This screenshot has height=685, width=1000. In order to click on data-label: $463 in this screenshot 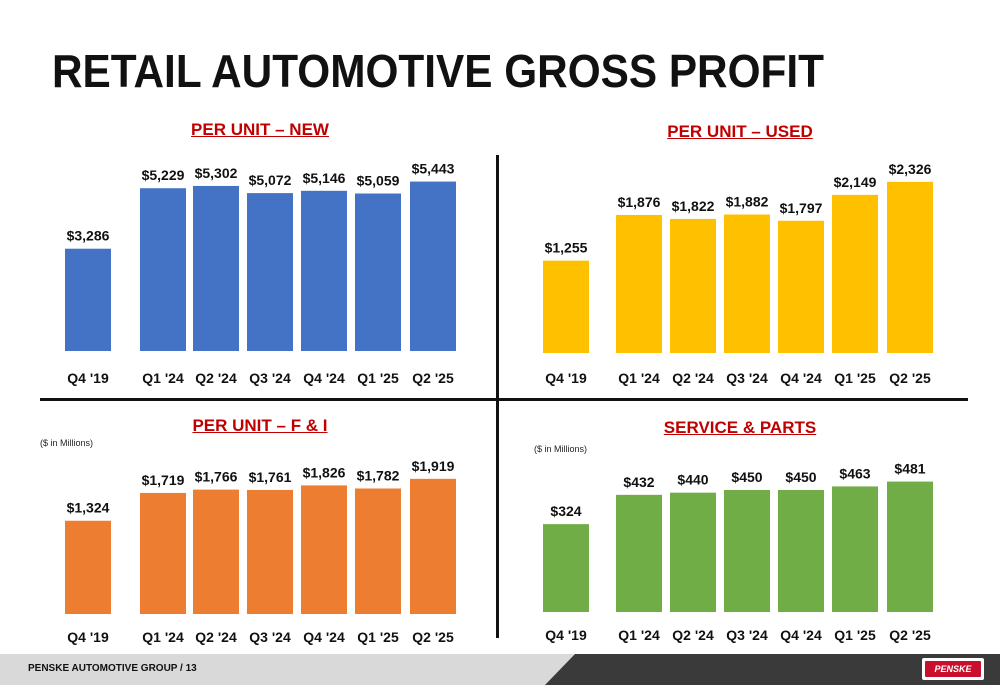, I will do `click(854, 473)`.